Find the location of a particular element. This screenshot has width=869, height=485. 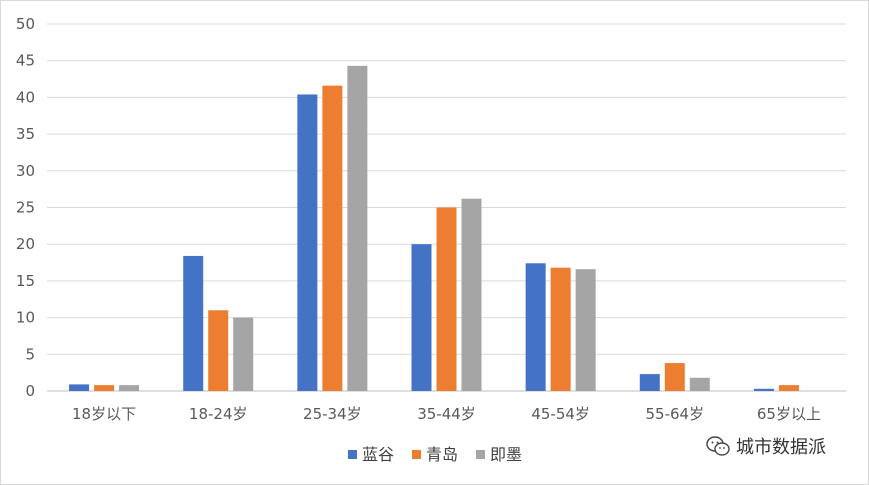

x-tick-label: 65岁以上 is located at coordinates (789, 414).